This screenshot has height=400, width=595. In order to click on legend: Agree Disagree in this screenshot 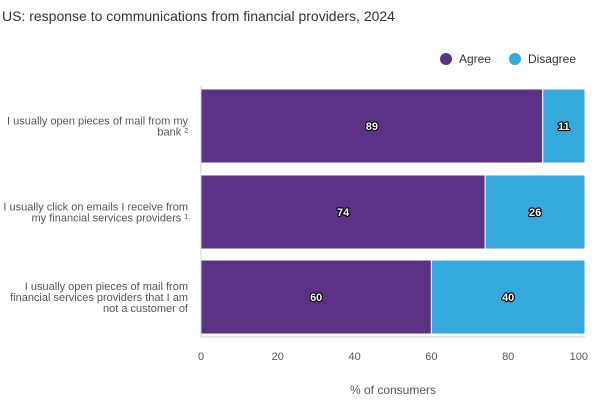, I will do `click(499, 59)`.